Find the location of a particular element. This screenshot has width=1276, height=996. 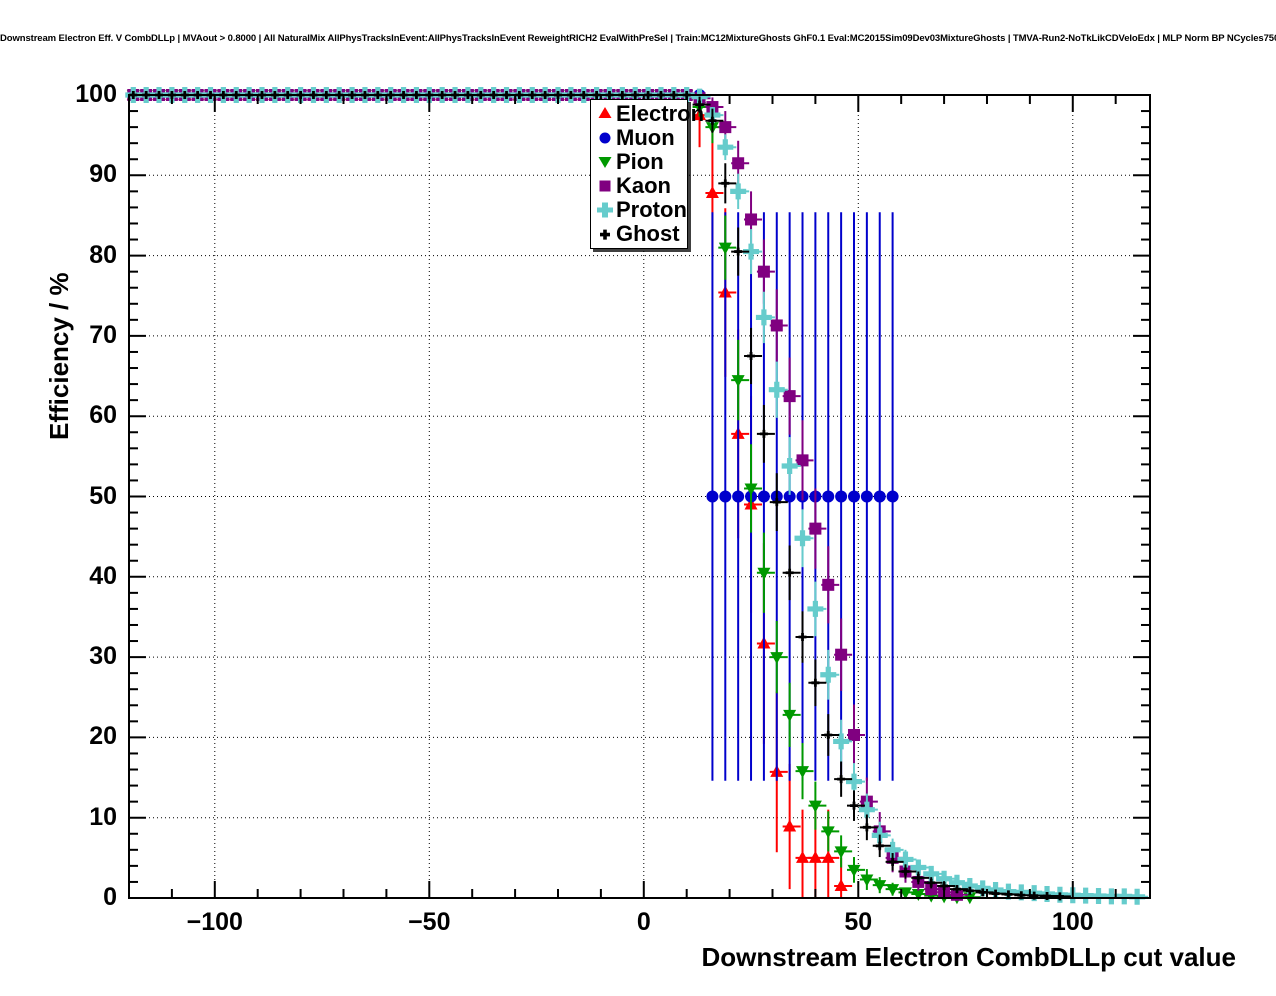

y-tick-label: 70 is located at coordinates (103, 334).